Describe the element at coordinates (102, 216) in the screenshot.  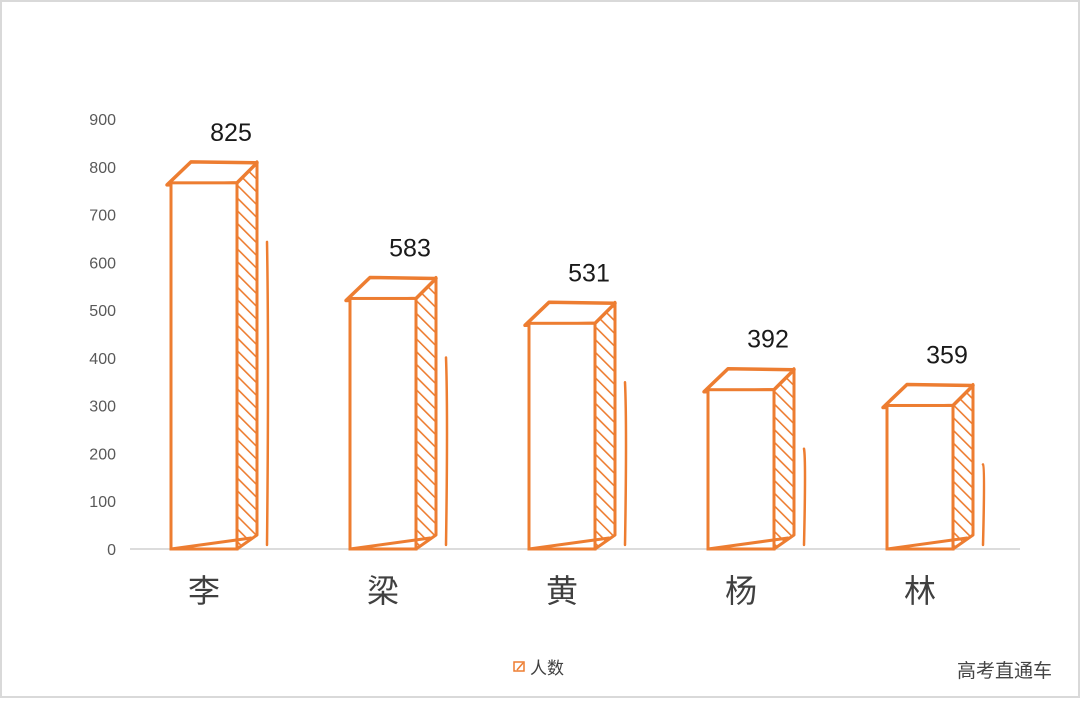
I see `y-tick-label: 700` at that location.